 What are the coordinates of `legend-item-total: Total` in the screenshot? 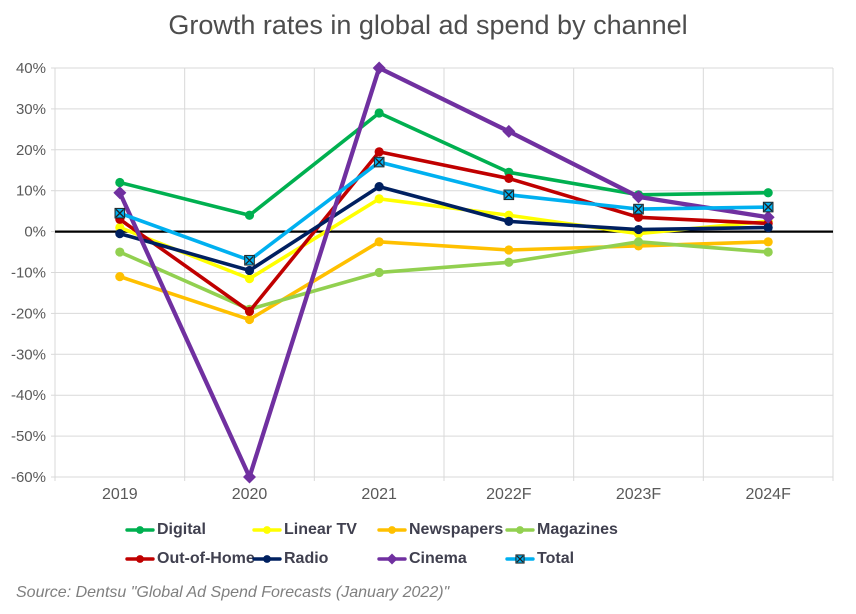 It's located at (539, 559).